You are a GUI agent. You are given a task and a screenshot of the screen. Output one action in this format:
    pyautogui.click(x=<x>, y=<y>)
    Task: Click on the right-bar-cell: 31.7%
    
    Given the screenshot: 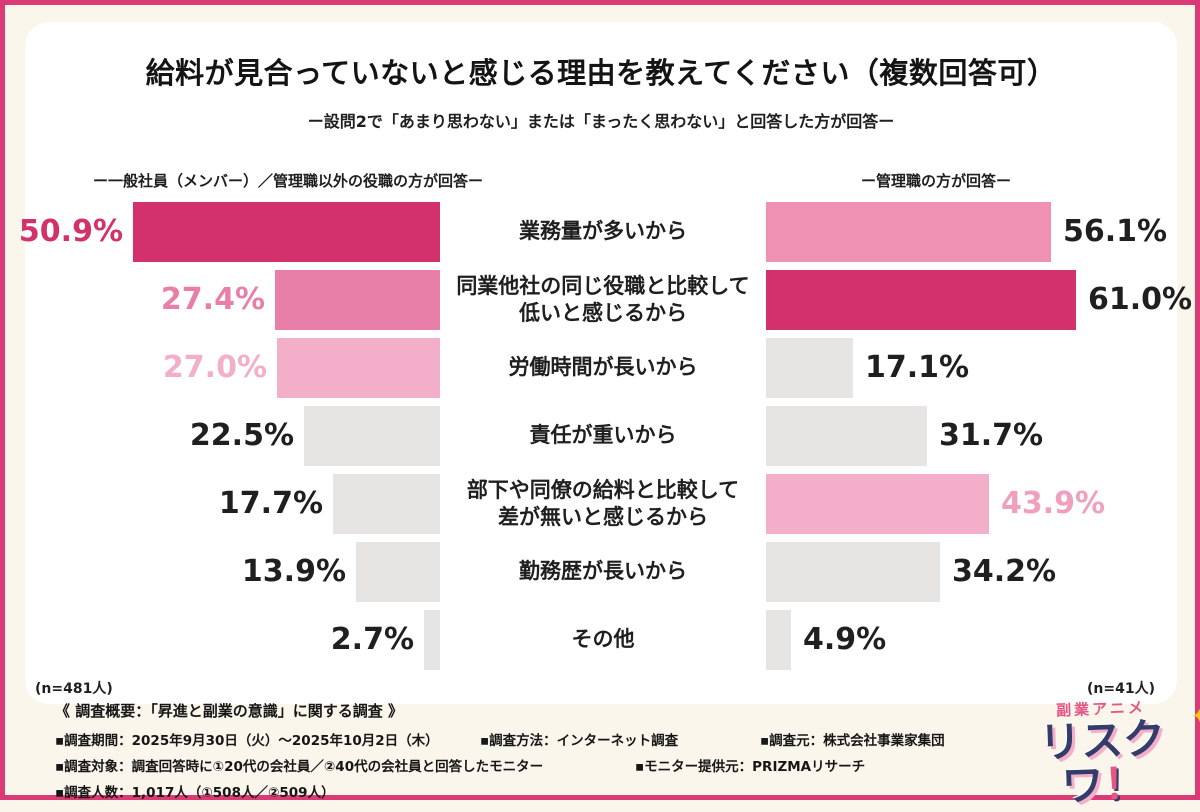 What is the action you would take?
    pyautogui.click(x=971, y=436)
    